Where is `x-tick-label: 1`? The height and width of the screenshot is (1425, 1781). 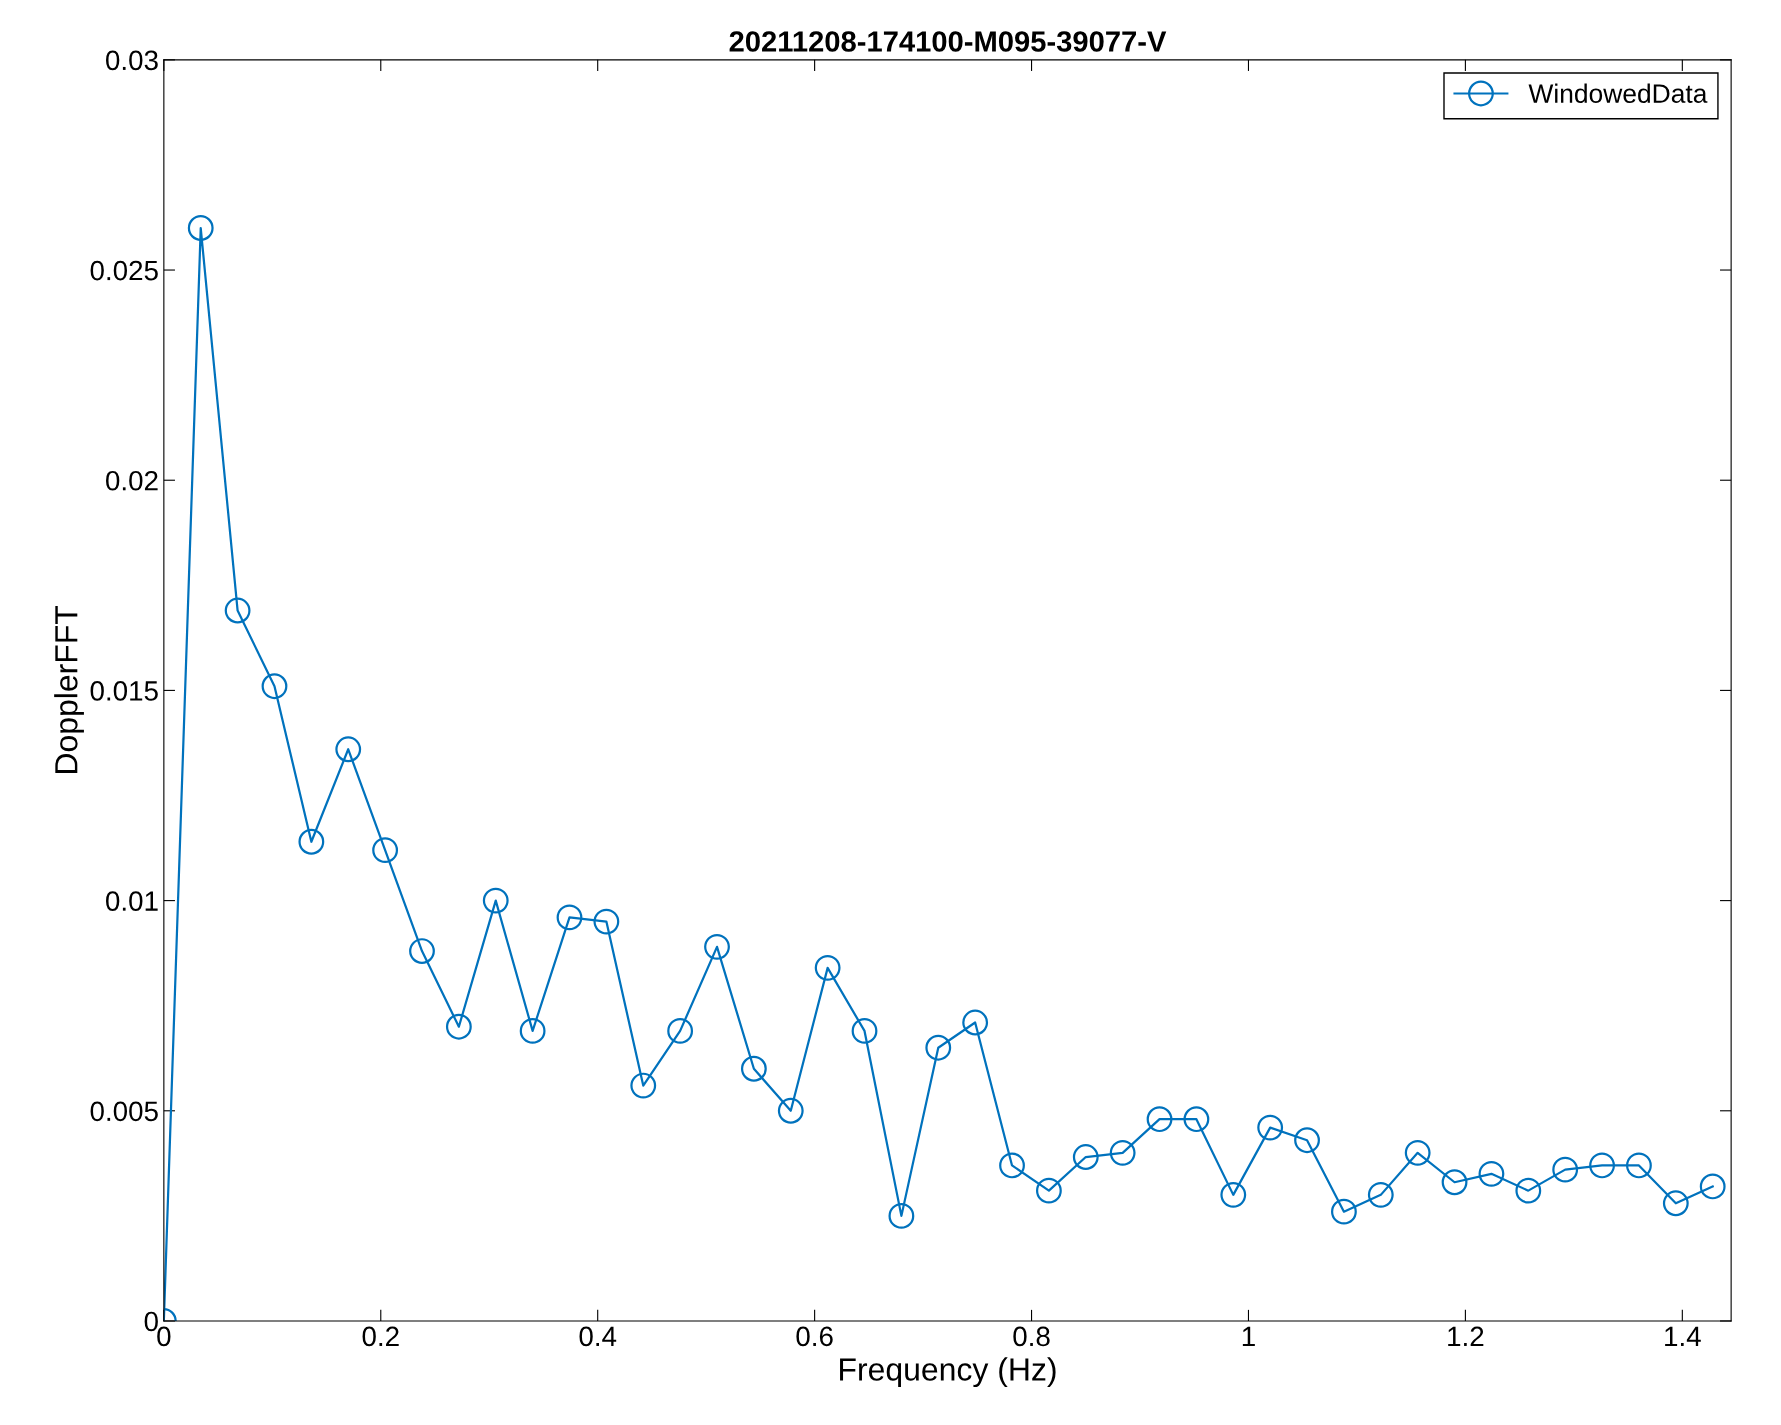
x-tick-label: 1 is located at coordinates (1248, 1336).